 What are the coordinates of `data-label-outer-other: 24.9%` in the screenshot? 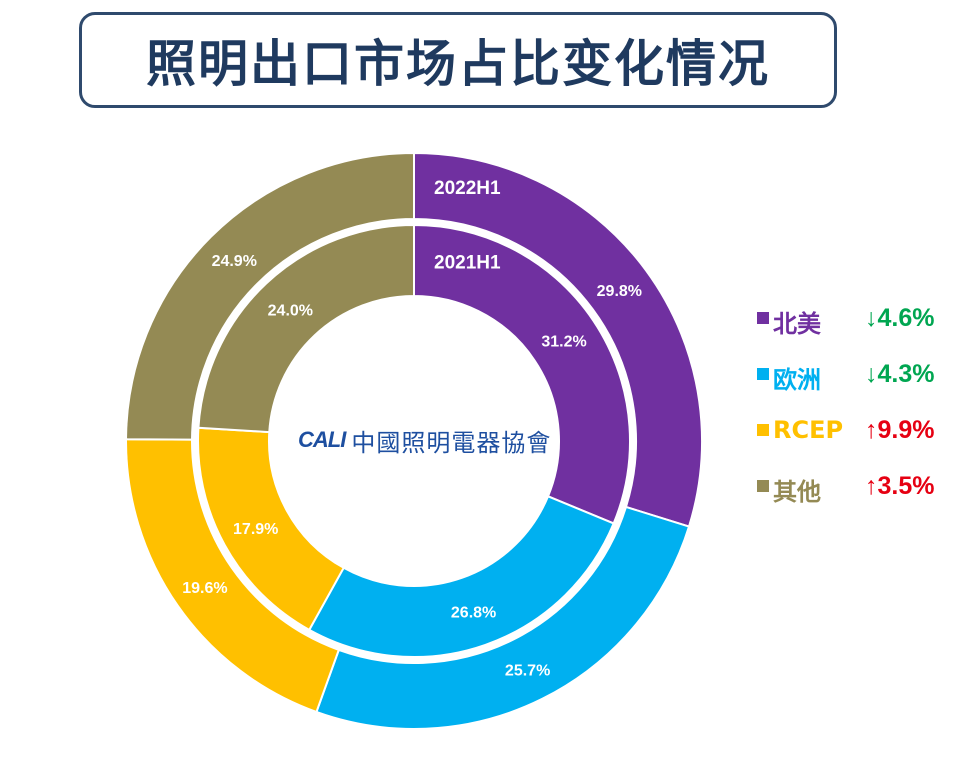 It's located at (234, 261).